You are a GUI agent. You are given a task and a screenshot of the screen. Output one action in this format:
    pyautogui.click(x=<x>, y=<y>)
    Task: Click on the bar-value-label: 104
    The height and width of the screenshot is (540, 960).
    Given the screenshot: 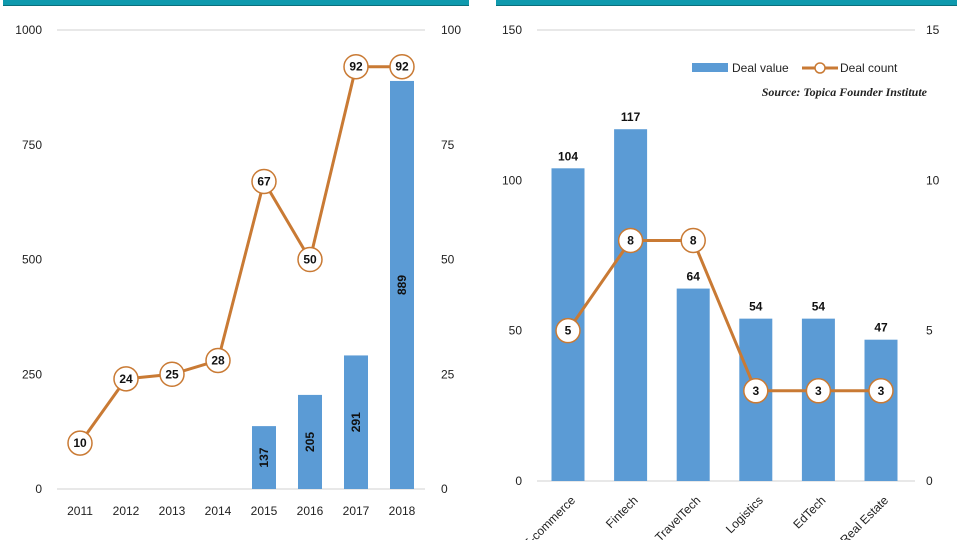 What is the action you would take?
    pyautogui.click(x=568, y=156)
    